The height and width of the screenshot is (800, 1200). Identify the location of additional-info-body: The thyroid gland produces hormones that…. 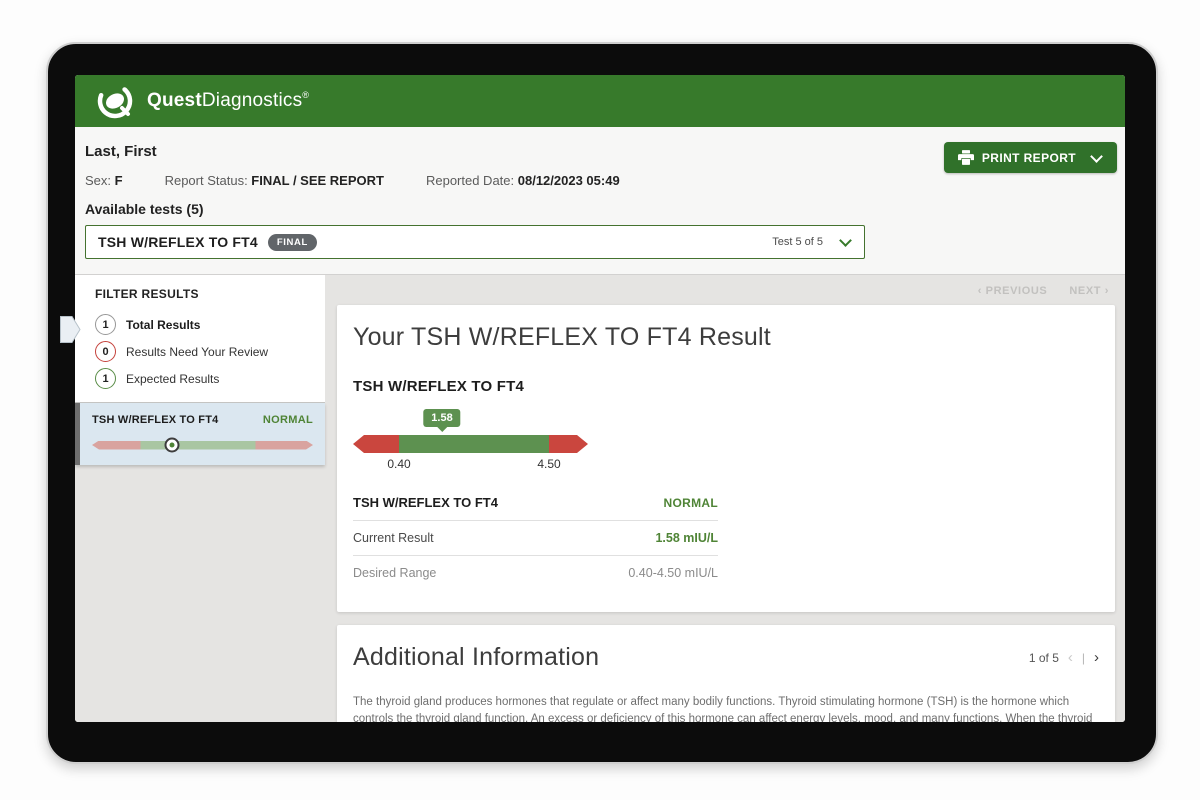
(723, 709).